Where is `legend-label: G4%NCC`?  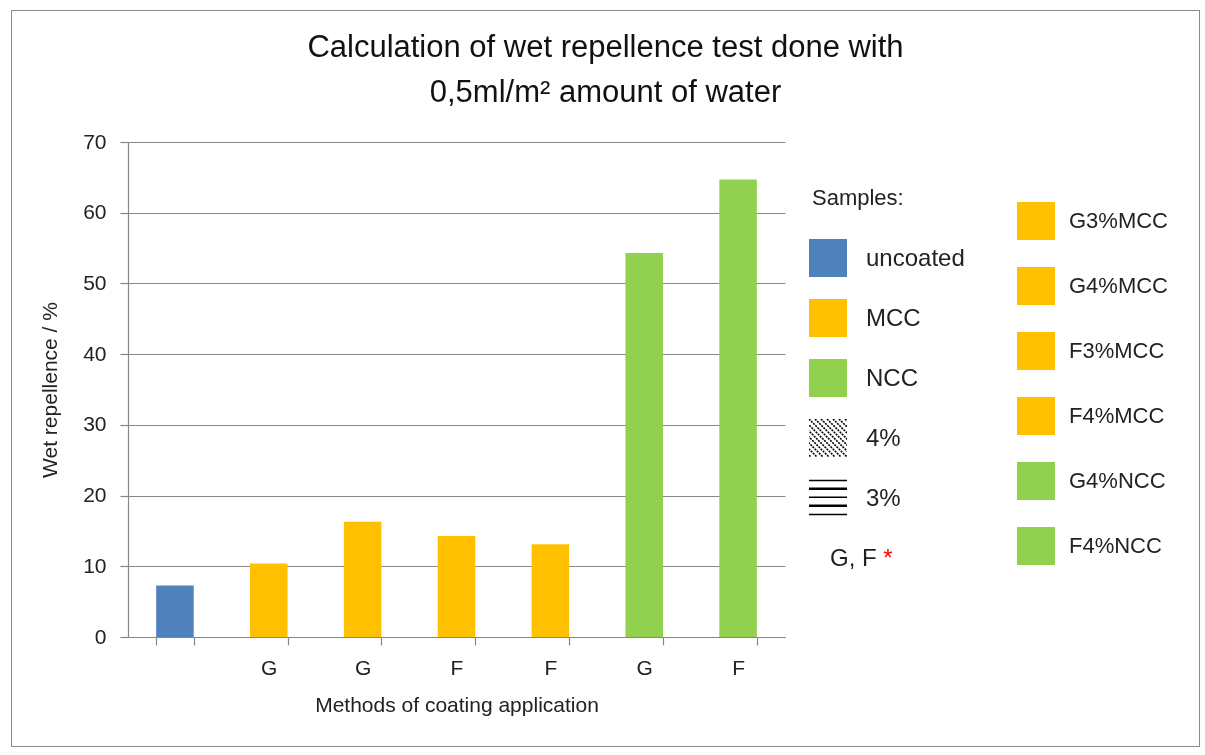 legend-label: G4%NCC is located at coordinates (1117, 480).